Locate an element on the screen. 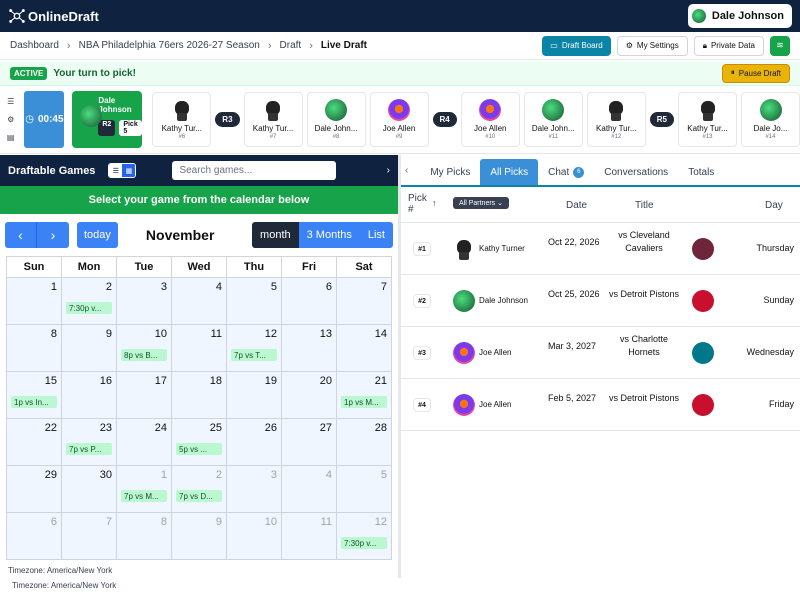  next-month-button: › is located at coordinates (53, 235).